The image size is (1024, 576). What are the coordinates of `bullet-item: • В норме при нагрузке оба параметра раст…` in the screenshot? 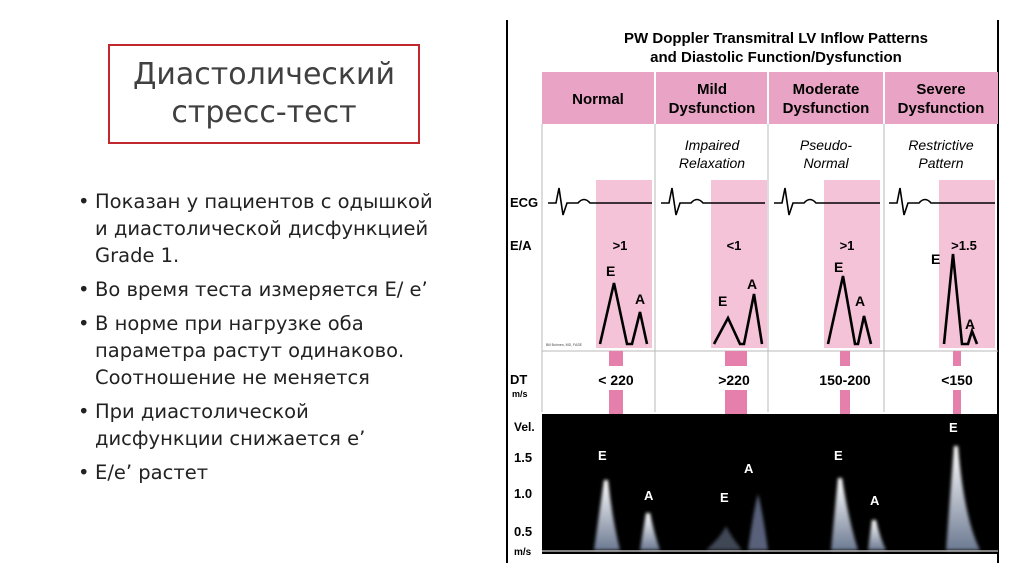 It's located at (241, 350).